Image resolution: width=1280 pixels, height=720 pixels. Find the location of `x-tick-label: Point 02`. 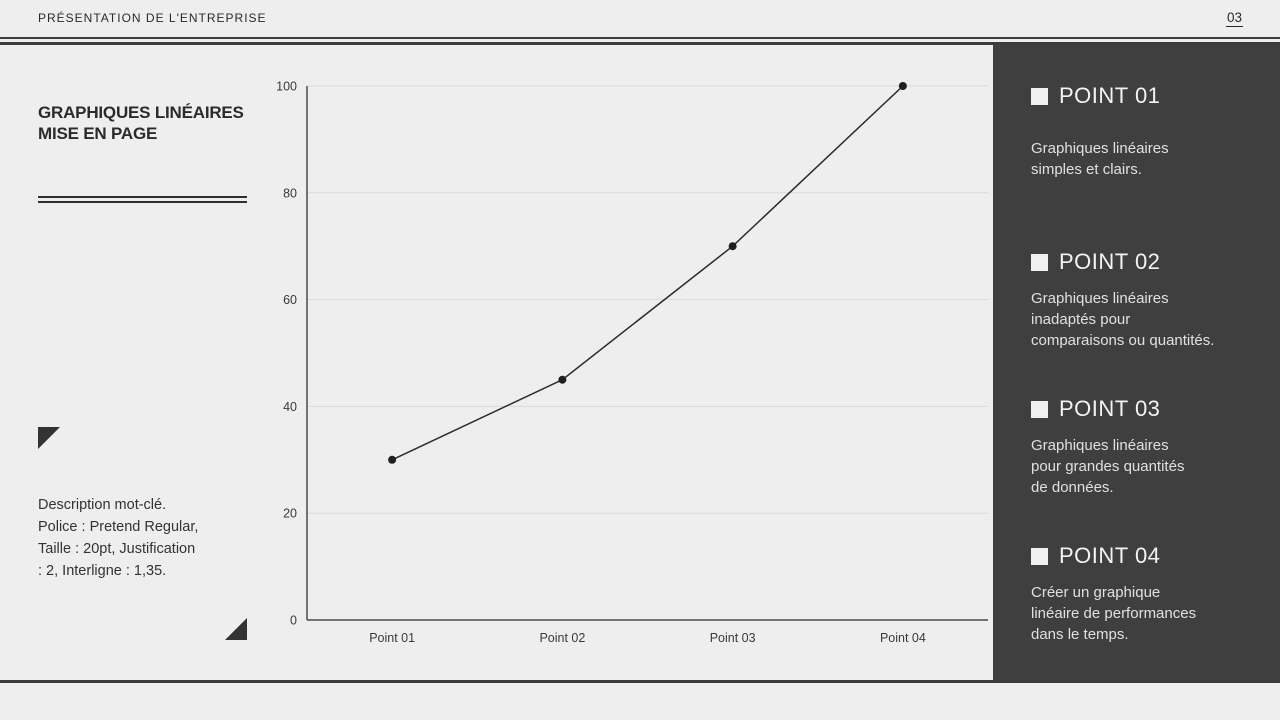

x-tick-label: Point 02 is located at coordinates (562, 638).